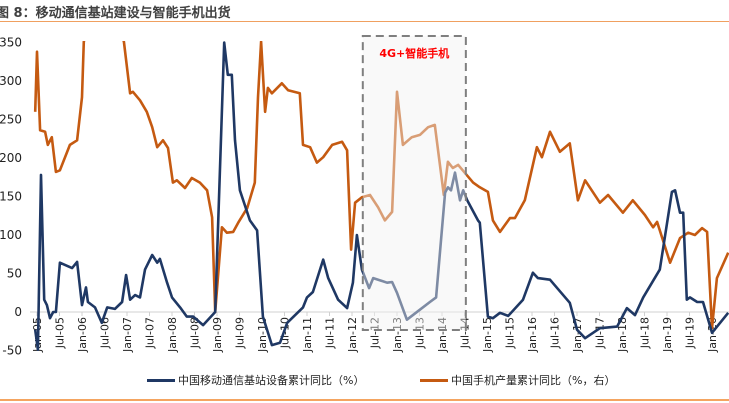 The height and width of the screenshot is (403, 729). What do you see at coordinates (442, 335) in the screenshot?
I see `x-tick-label: Jan-14` at bounding box center [442, 335].